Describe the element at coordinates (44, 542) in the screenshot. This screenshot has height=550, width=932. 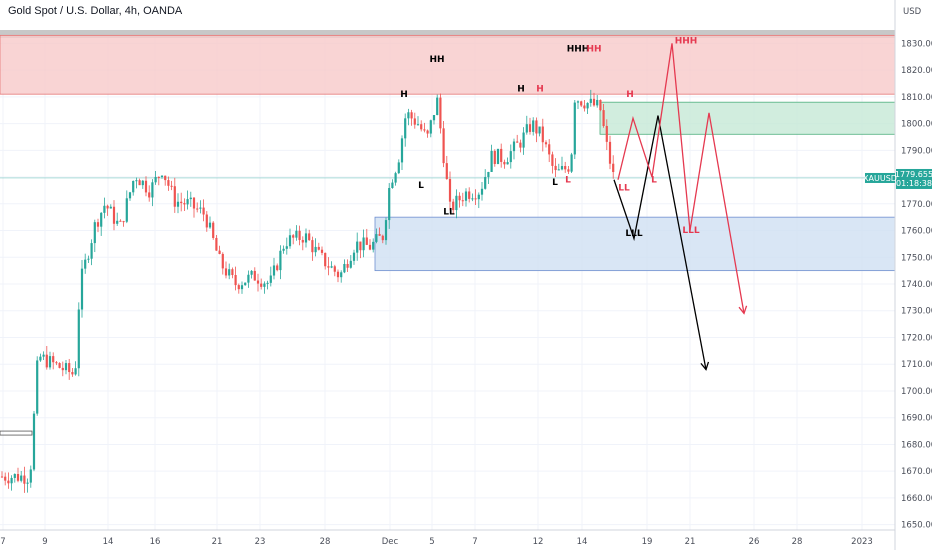
I see `x-tick-label: 9` at that location.